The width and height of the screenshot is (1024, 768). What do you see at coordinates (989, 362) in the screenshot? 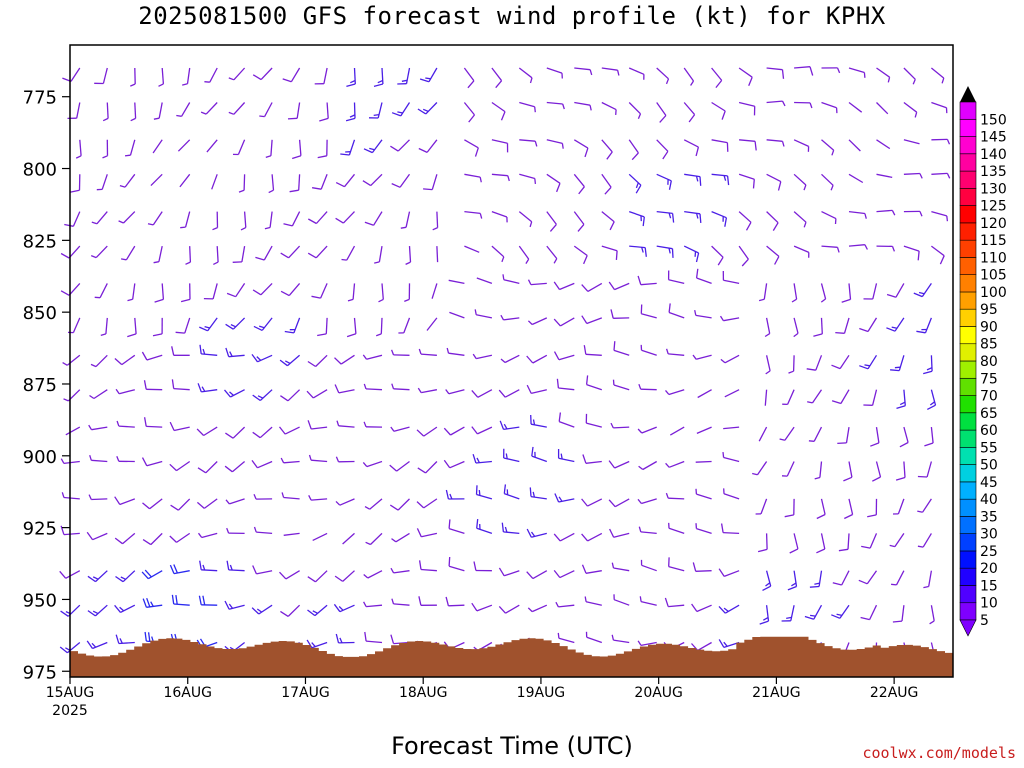
I see `colorbar-label: 80` at bounding box center [989, 362].